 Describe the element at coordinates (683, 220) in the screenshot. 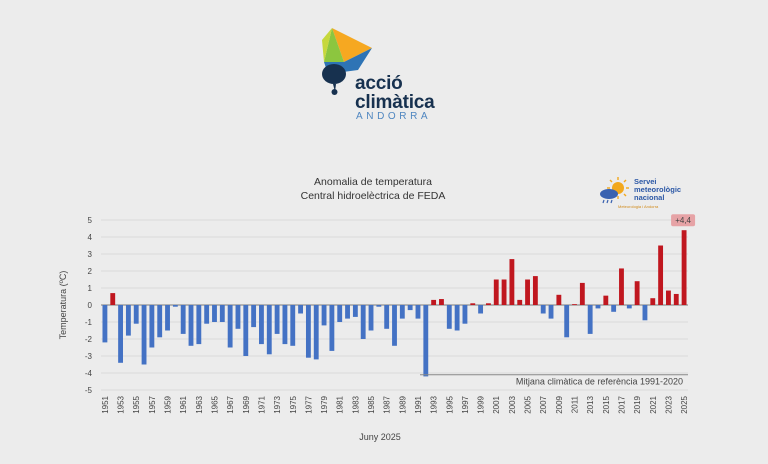

I see `highlight-value-label: +4,4` at that location.